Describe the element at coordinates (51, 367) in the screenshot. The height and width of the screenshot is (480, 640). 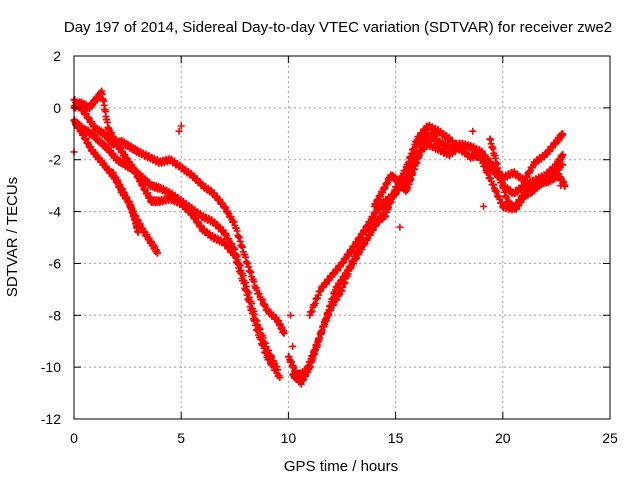
I see `y-tick-label: -10` at that location.